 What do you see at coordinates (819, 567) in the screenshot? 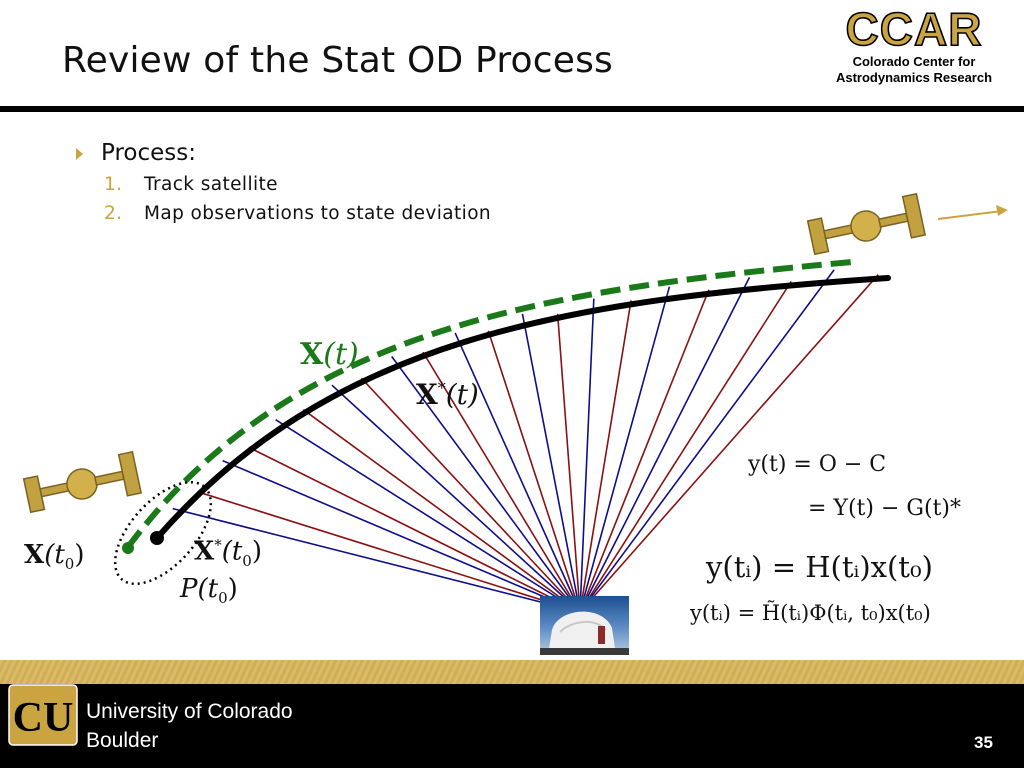
I see `equation-mapping: y(tᵢ) = H(tᵢ)x(t₀)` at bounding box center [819, 567].